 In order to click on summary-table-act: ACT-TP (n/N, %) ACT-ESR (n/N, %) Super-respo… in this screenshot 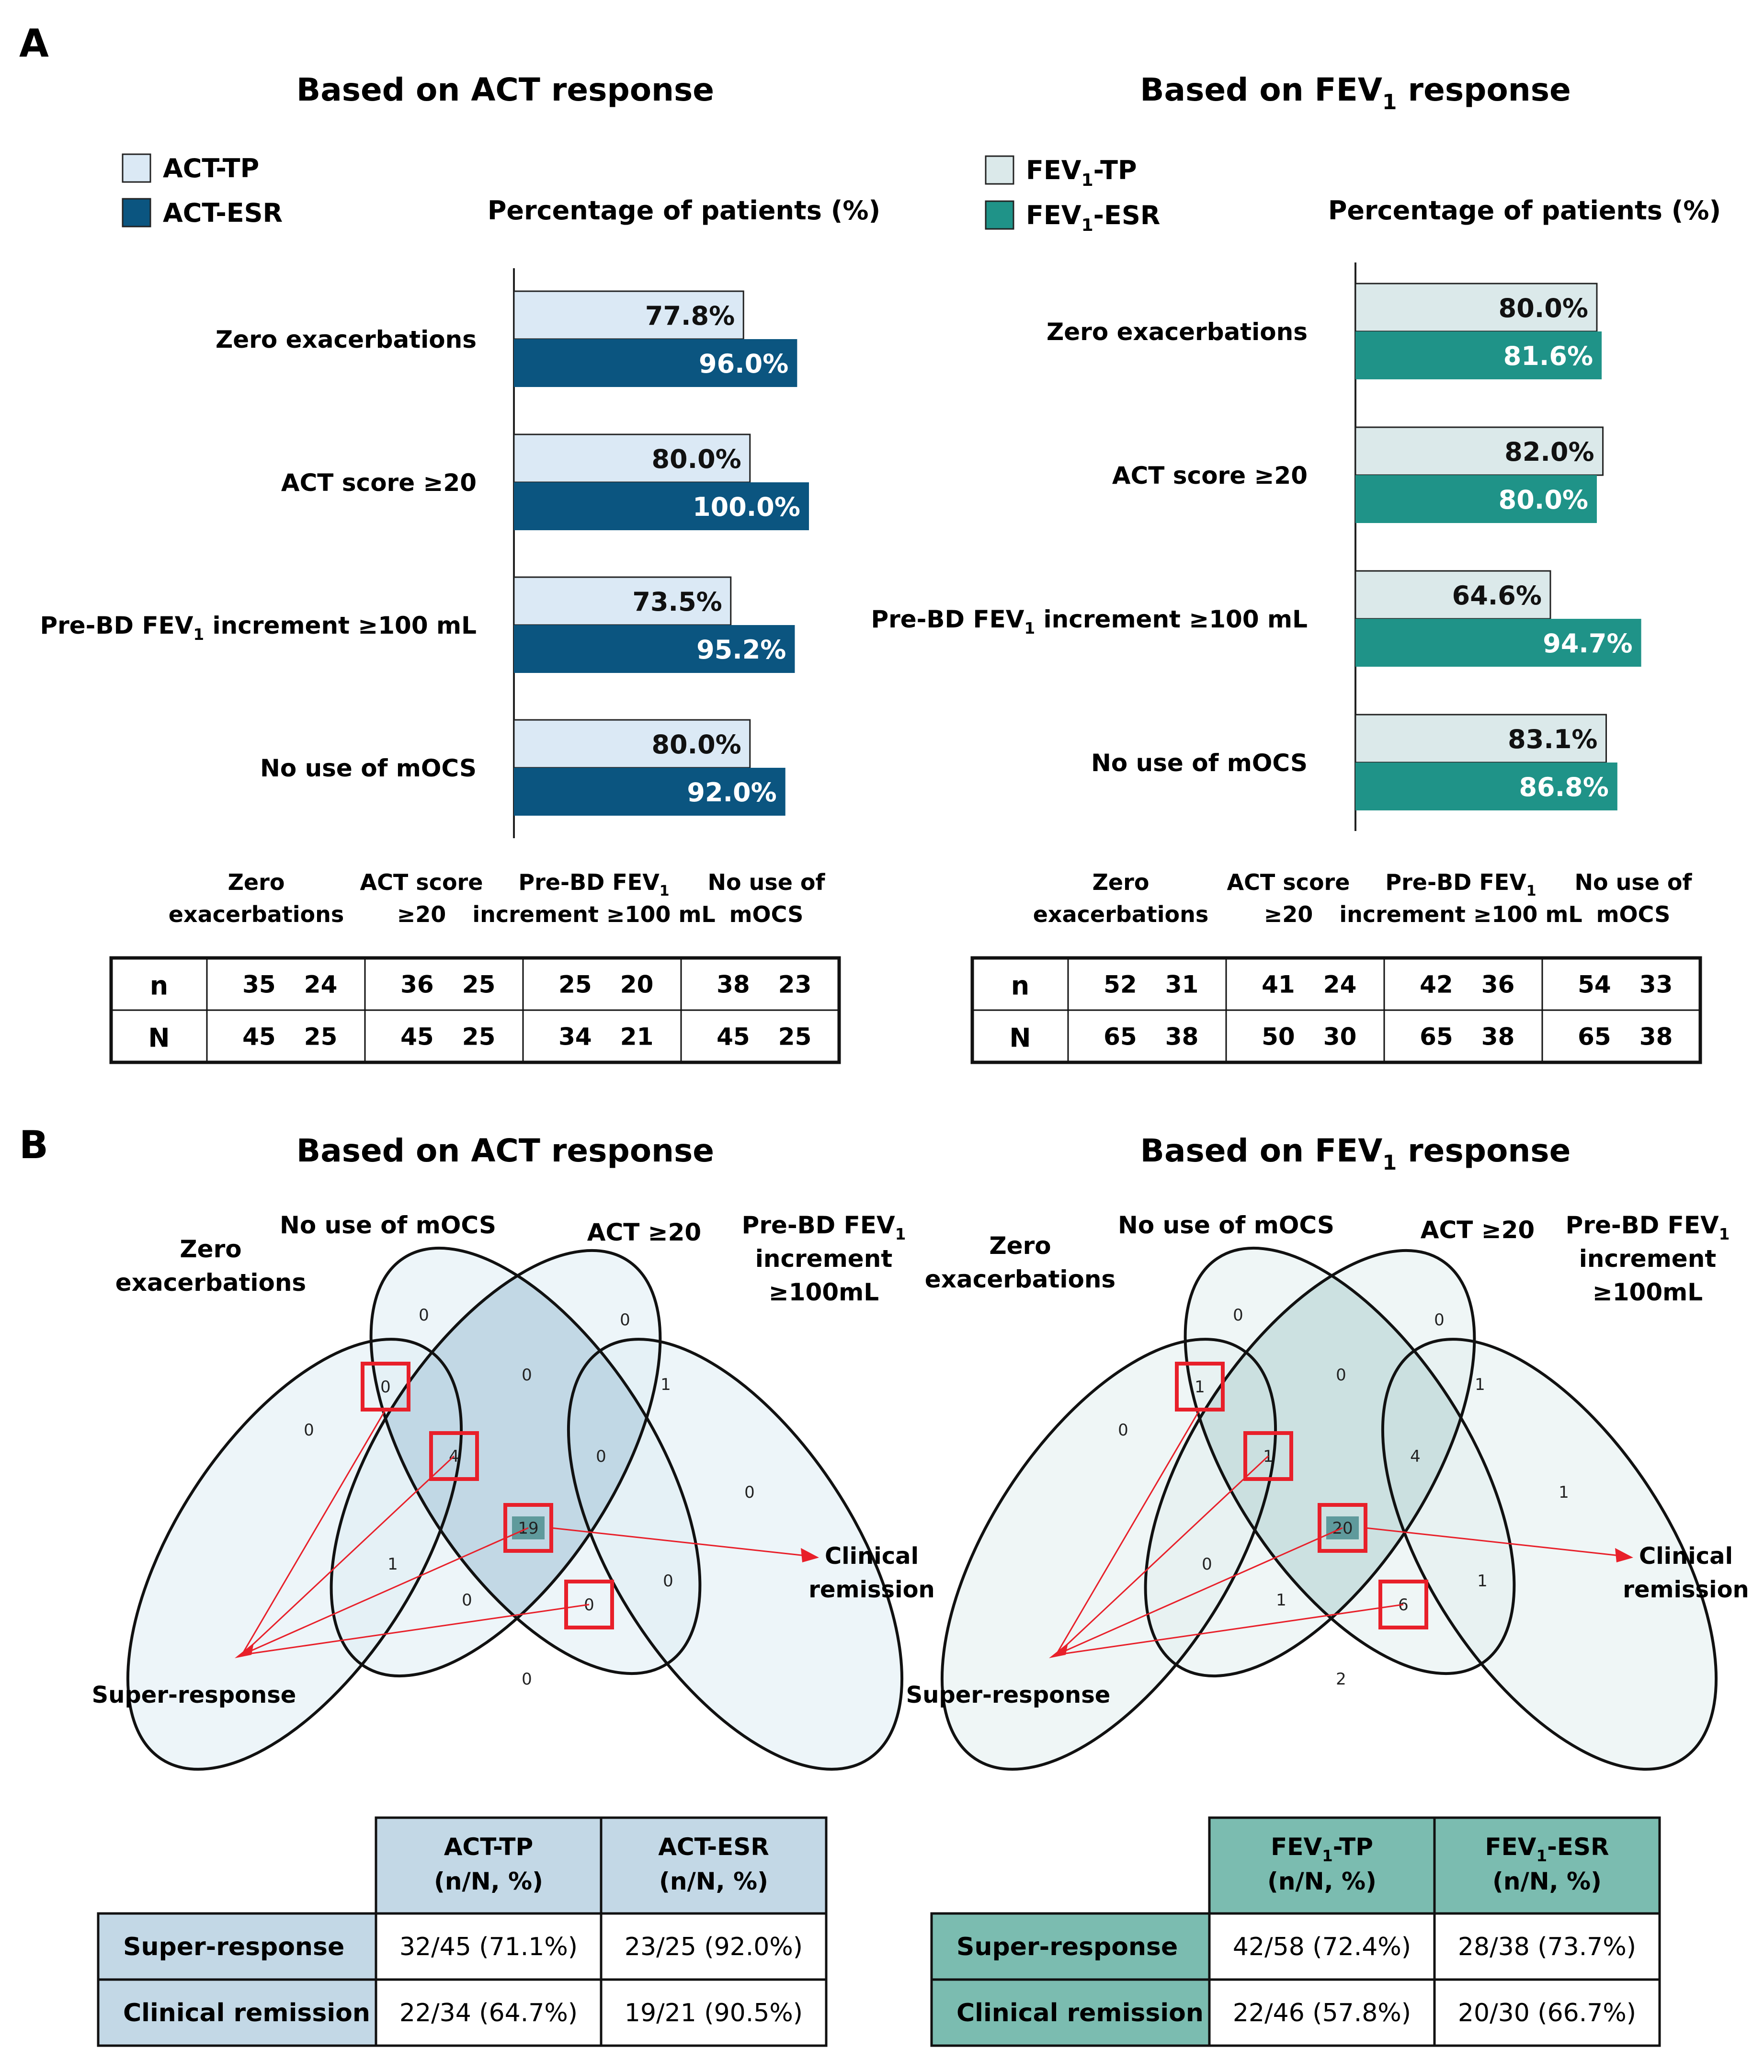, I will do `click(462, 1931)`.